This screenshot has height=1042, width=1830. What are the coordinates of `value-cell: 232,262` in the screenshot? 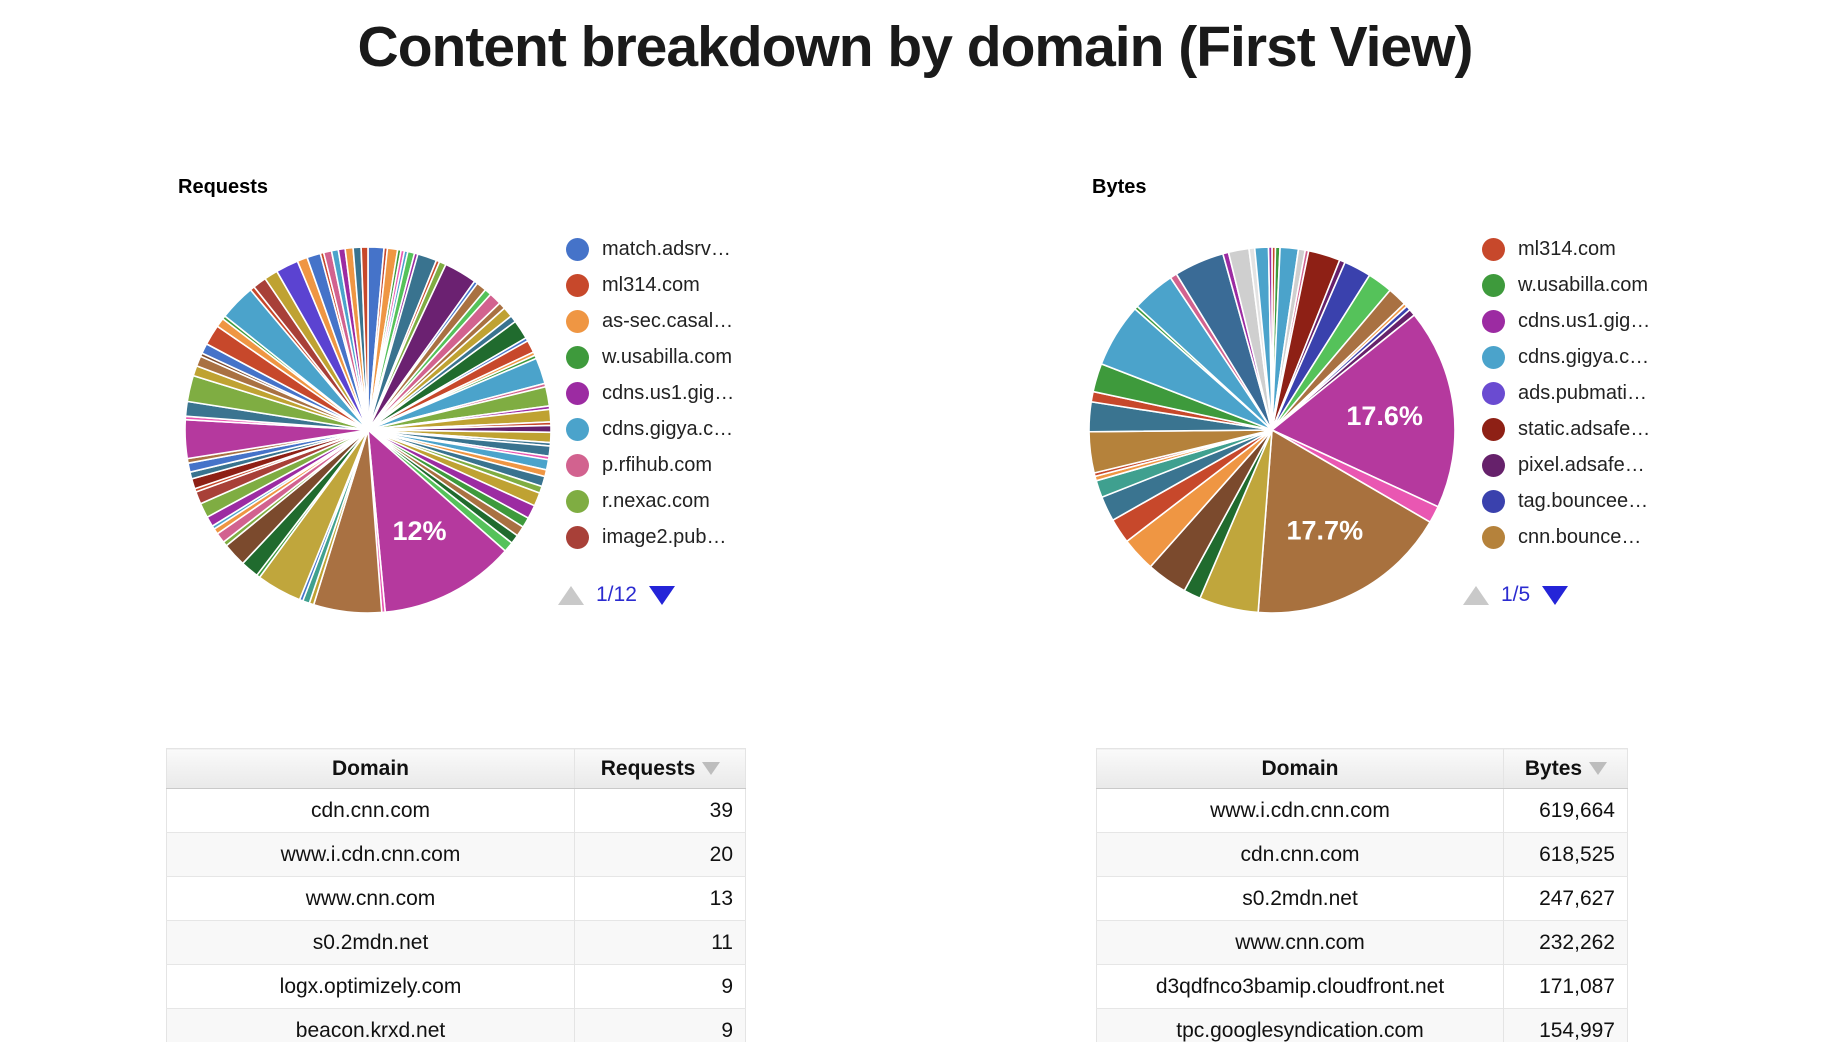 It's located at (1565, 942).